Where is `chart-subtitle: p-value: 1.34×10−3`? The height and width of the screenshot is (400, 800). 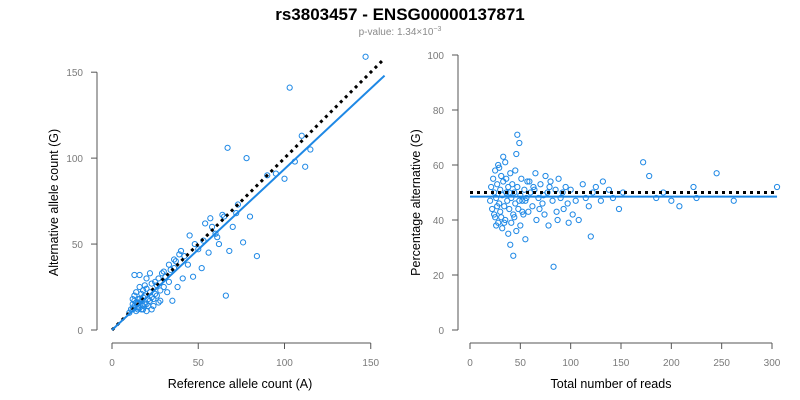 chart-subtitle: p-value: 1.34×10−3 is located at coordinates (400, 32).